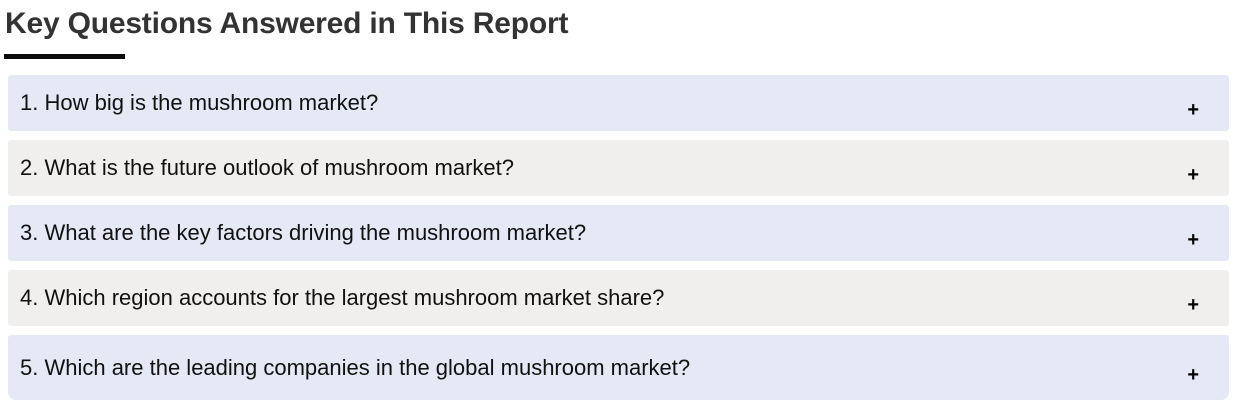 This screenshot has width=1237, height=407. Describe the element at coordinates (287, 23) in the screenshot. I see `page-title: Key Questions Answered in This Report` at that location.